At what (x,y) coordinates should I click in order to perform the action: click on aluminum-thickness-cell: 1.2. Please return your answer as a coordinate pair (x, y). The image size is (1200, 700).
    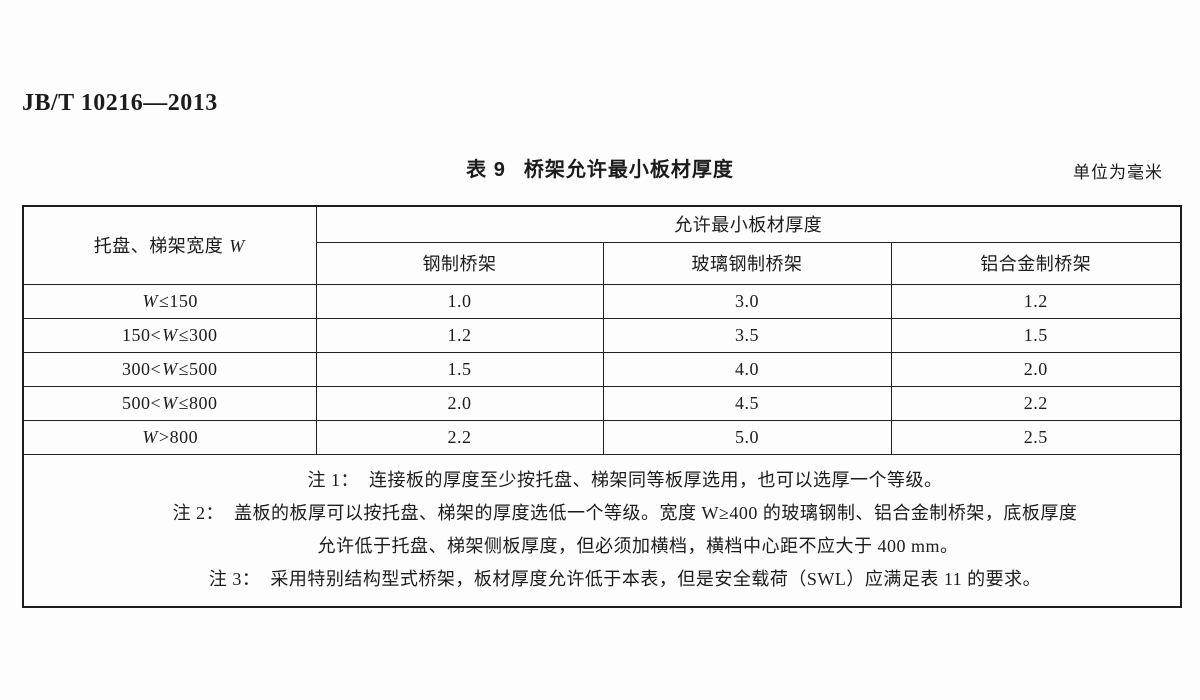
    Looking at the image, I should click on (1036, 301).